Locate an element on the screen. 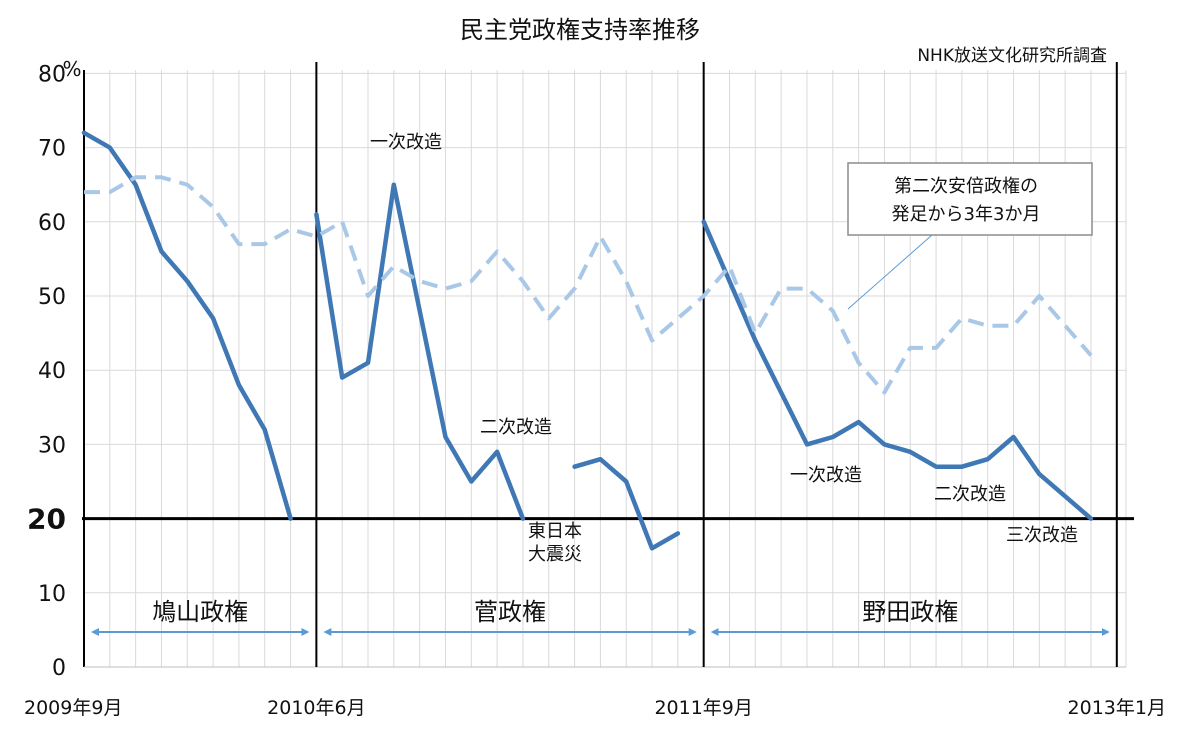 The image size is (1200, 743). period-label: 菅政権 is located at coordinates (510, 612).